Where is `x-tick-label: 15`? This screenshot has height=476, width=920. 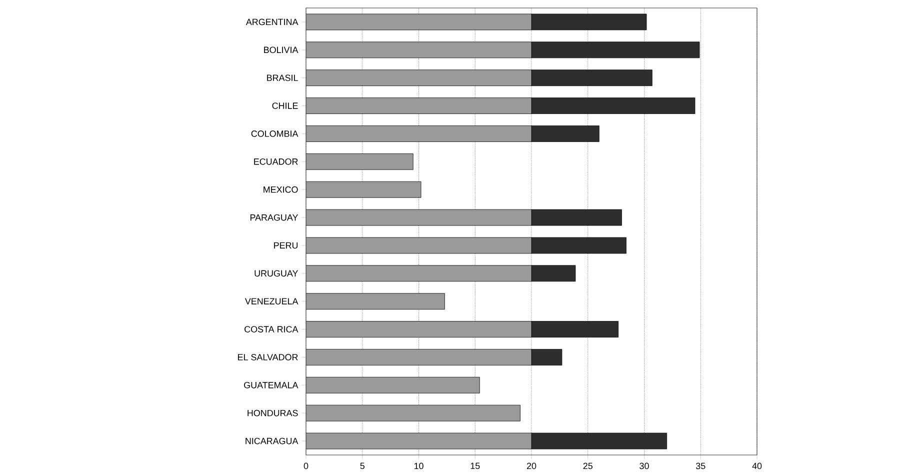 x-tick-label: 15 is located at coordinates (475, 466).